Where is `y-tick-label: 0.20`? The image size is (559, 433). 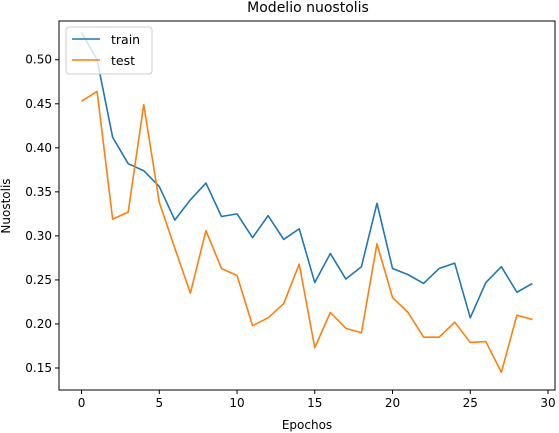 y-tick-label: 0.20 is located at coordinates (38, 324).